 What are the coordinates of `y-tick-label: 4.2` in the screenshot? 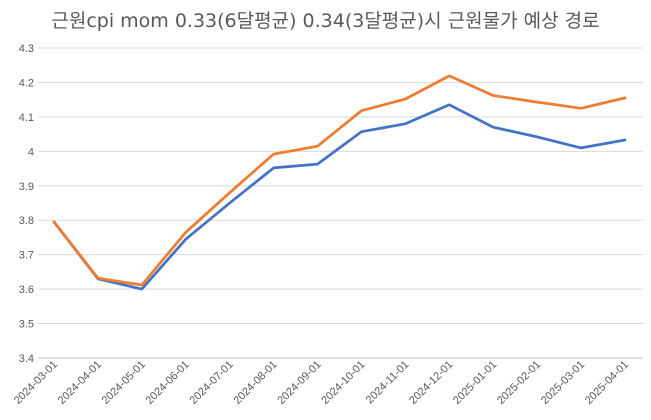 It's located at (26, 83).